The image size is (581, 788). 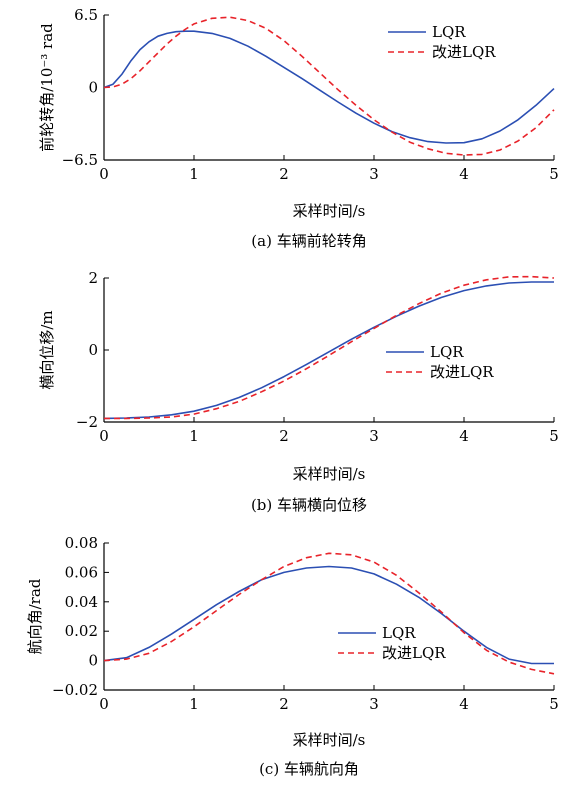 What do you see at coordinates (554, 704) in the screenshot?
I see `chart-c-x-tick-label: 5` at bounding box center [554, 704].